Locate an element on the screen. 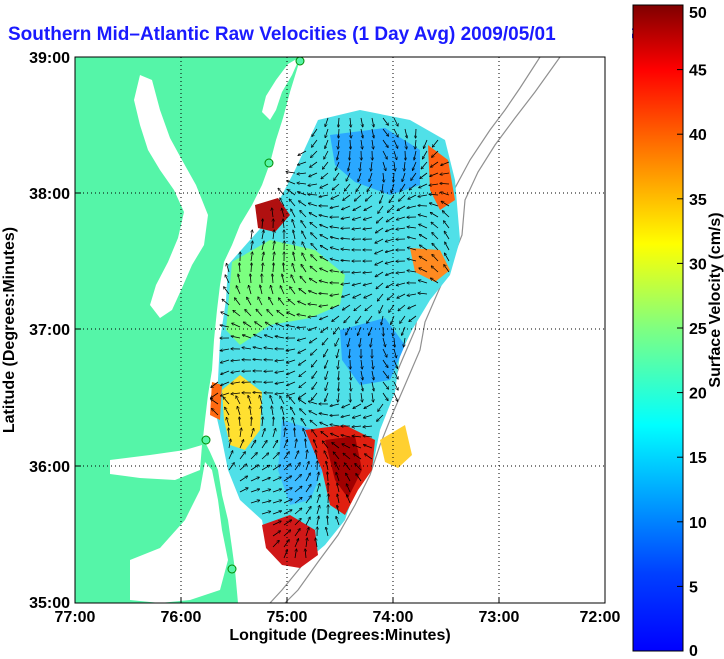  delaware-bay is located at coordinates (281, 88).